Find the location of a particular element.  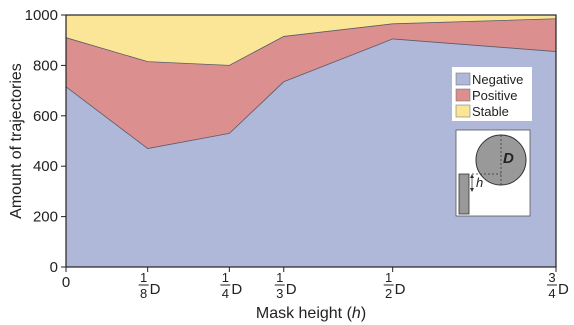

x-tick-denominator: 2 is located at coordinates (388, 293).